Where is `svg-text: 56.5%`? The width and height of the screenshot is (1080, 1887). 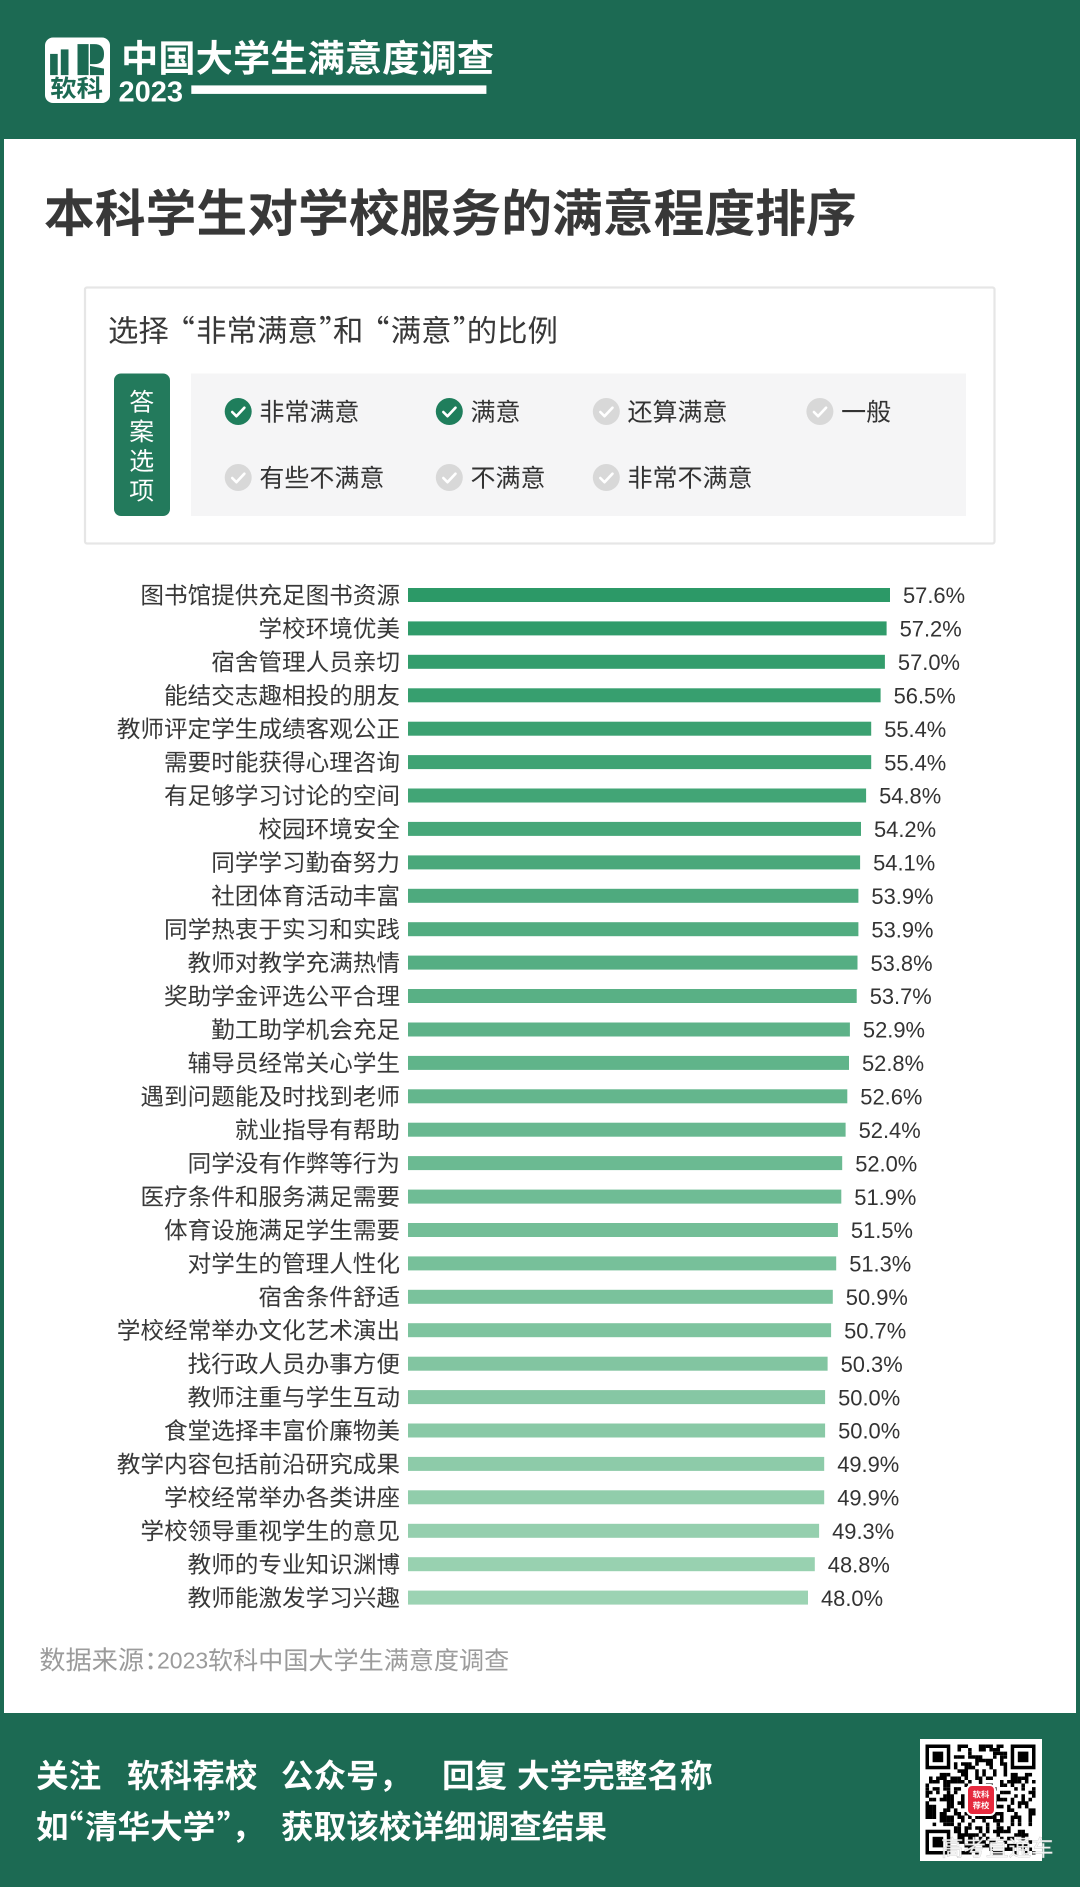
svg-text: 56.5% is located at coordinates (925, 696).